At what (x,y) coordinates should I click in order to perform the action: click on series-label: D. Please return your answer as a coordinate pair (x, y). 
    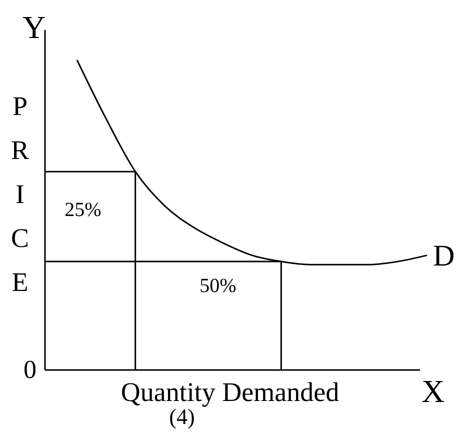
    Looking at the image, I should click on (444, 255).